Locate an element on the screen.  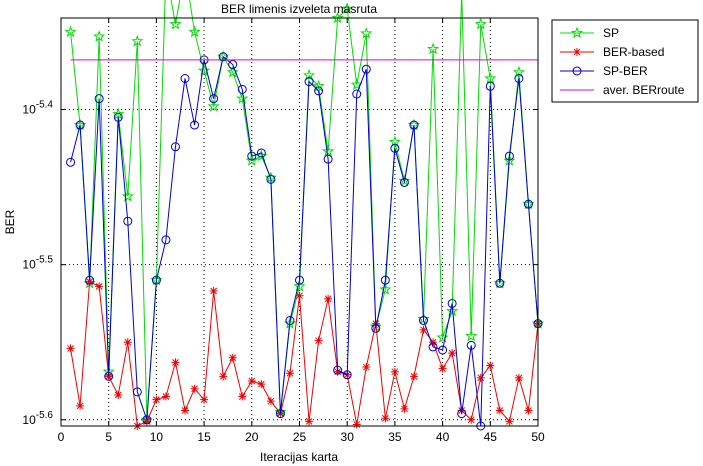
x-tick-label: 15 is located at coordinates (204, 437).